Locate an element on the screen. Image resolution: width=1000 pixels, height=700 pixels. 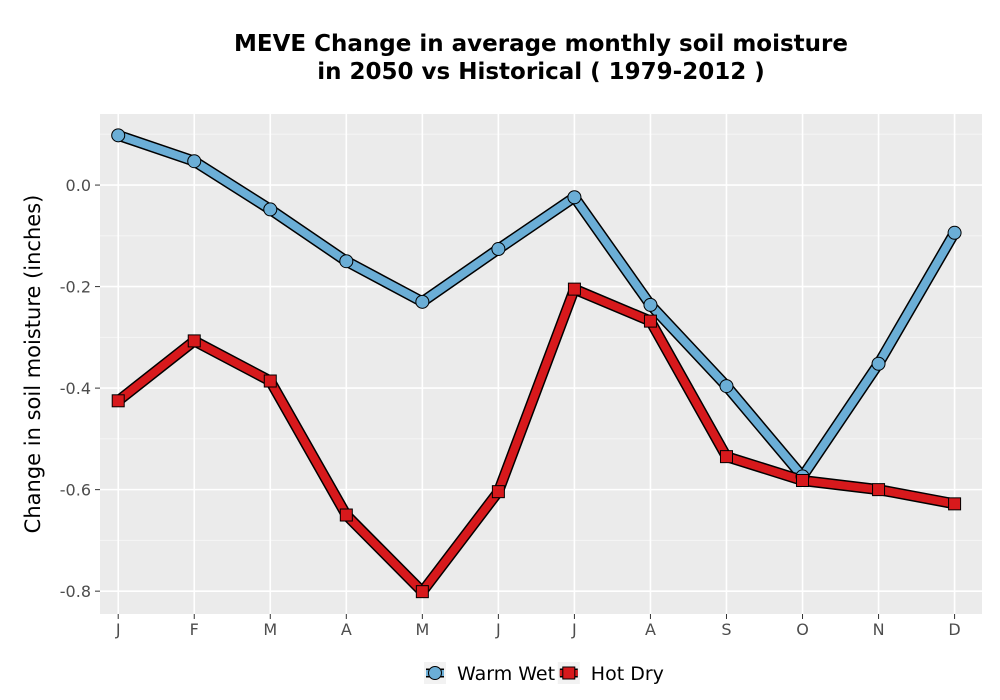
y-tick-label: -0.4 is located at coordinates (75, 388).